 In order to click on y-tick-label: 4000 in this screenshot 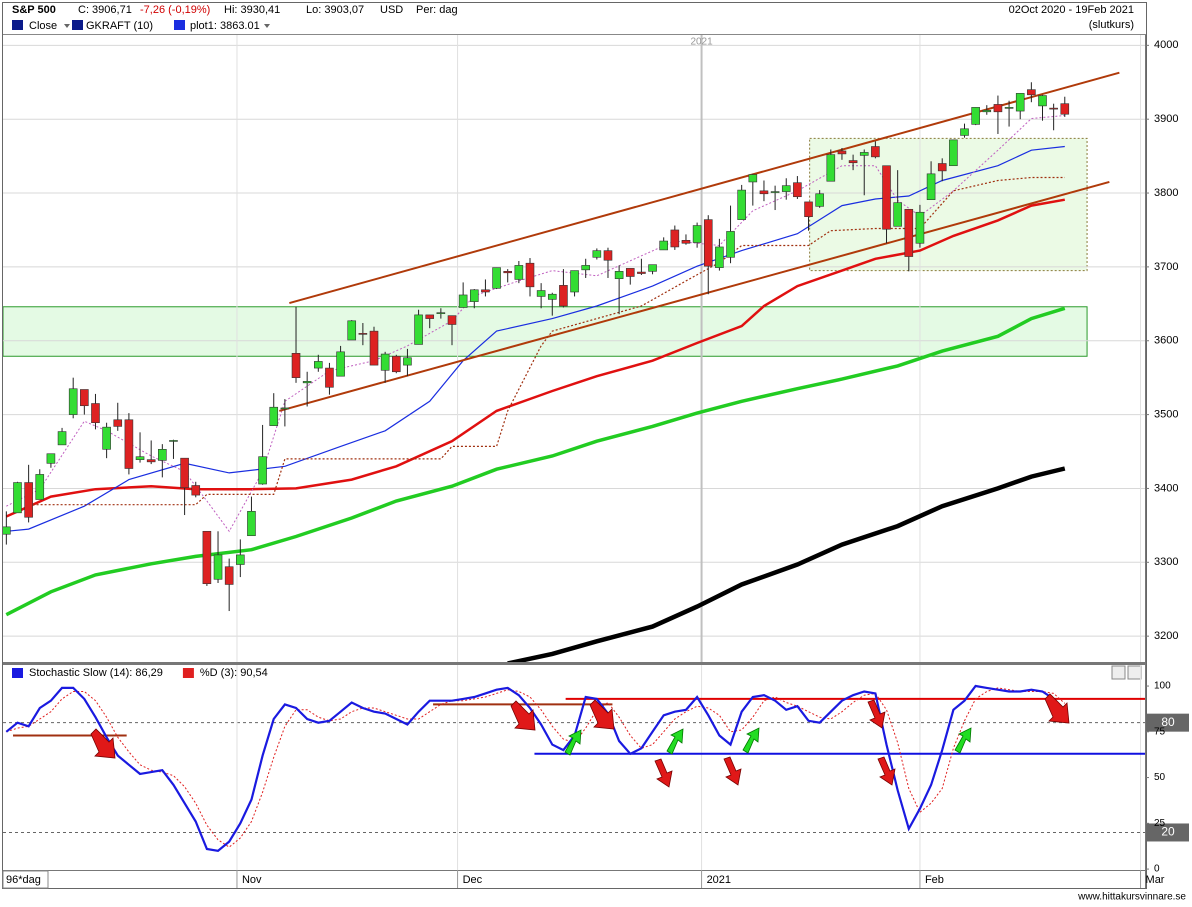, I will do `click(1166, 45)`.